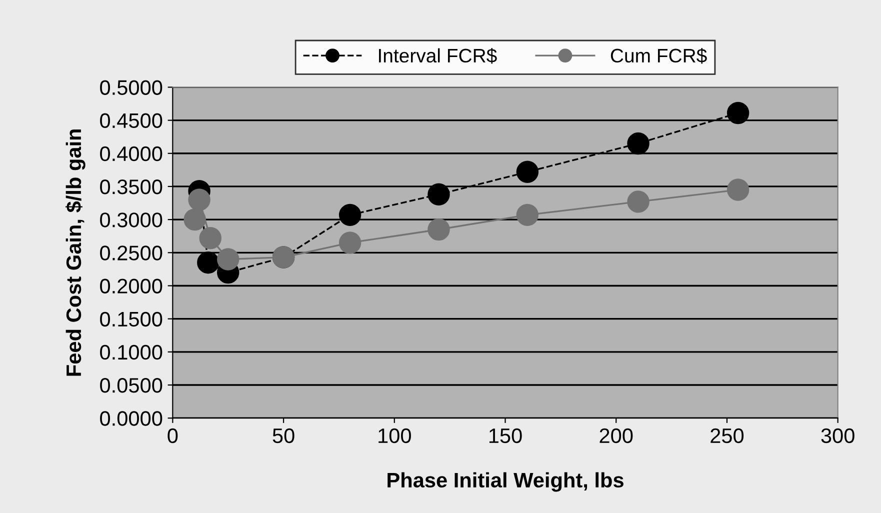 Image resolution: width=881 pixels, height=513 pixels. What do you see at coordinates (131, 220) in the screenshot?
I see `y-tick-label: 0.3000` at bounding box center [131, 220].